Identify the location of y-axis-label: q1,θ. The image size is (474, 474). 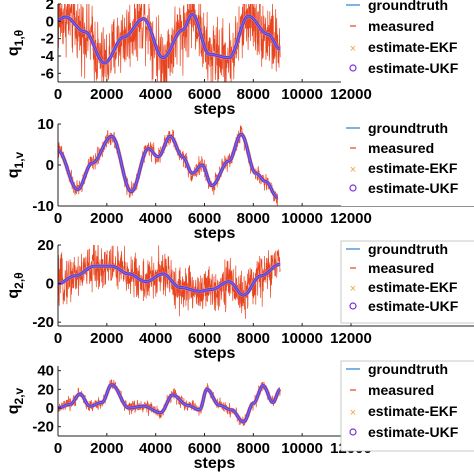
(15, 43).